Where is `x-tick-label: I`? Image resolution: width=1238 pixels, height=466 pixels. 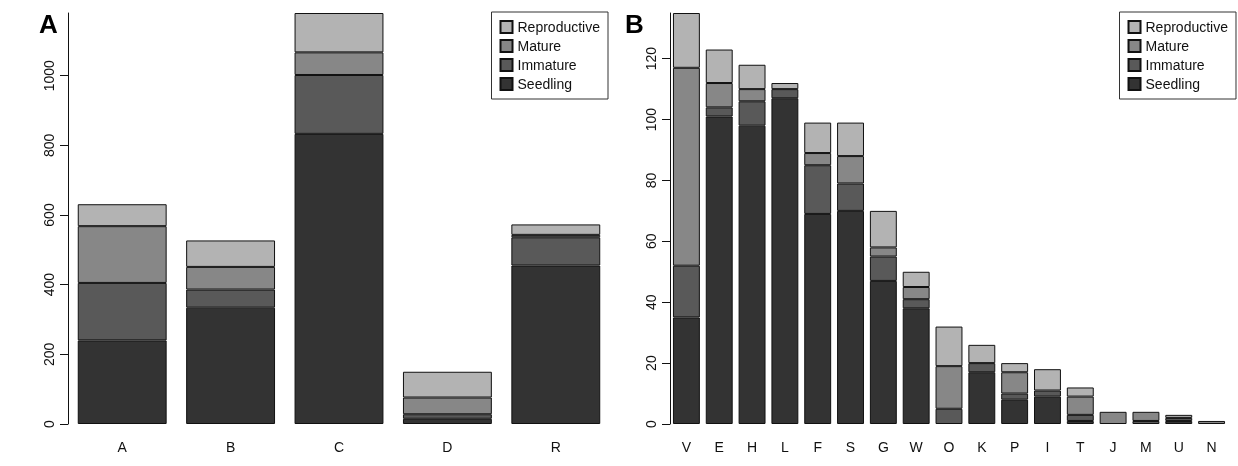
x-tick-label: I is located at coordinates (1047, 447).